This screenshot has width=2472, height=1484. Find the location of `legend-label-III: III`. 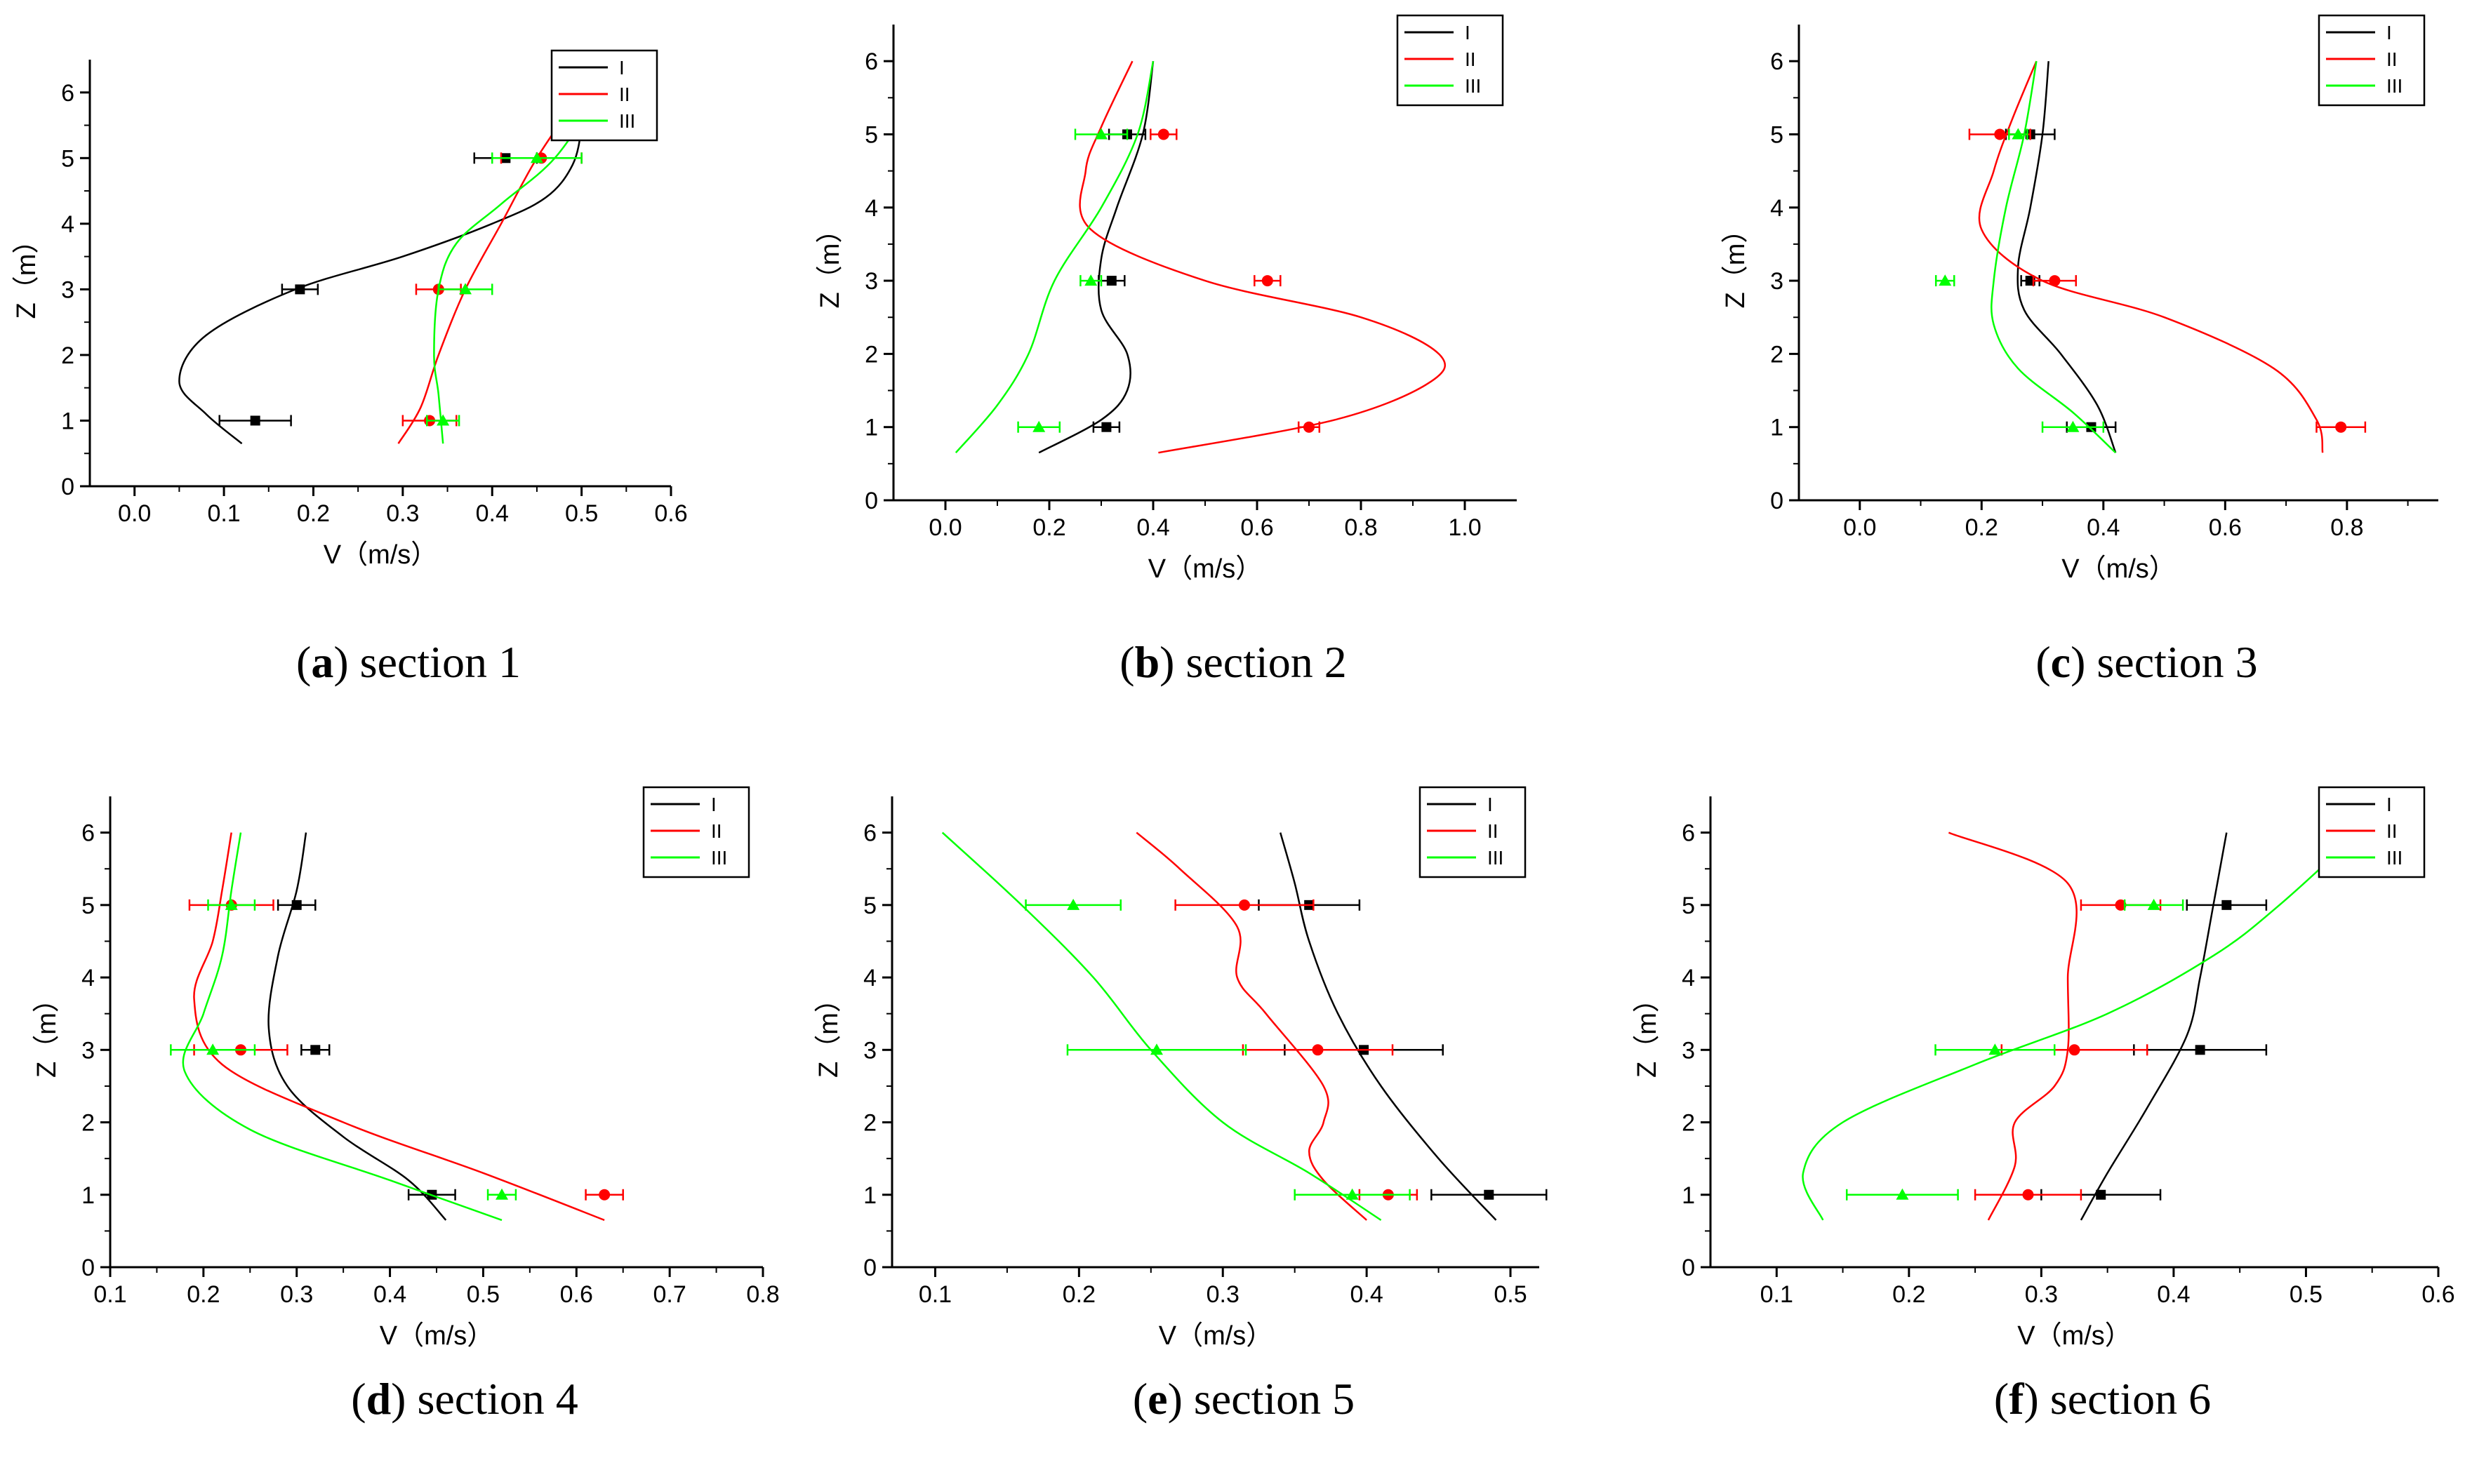

legend-label-III: III is located at coordinates (1495, 858).